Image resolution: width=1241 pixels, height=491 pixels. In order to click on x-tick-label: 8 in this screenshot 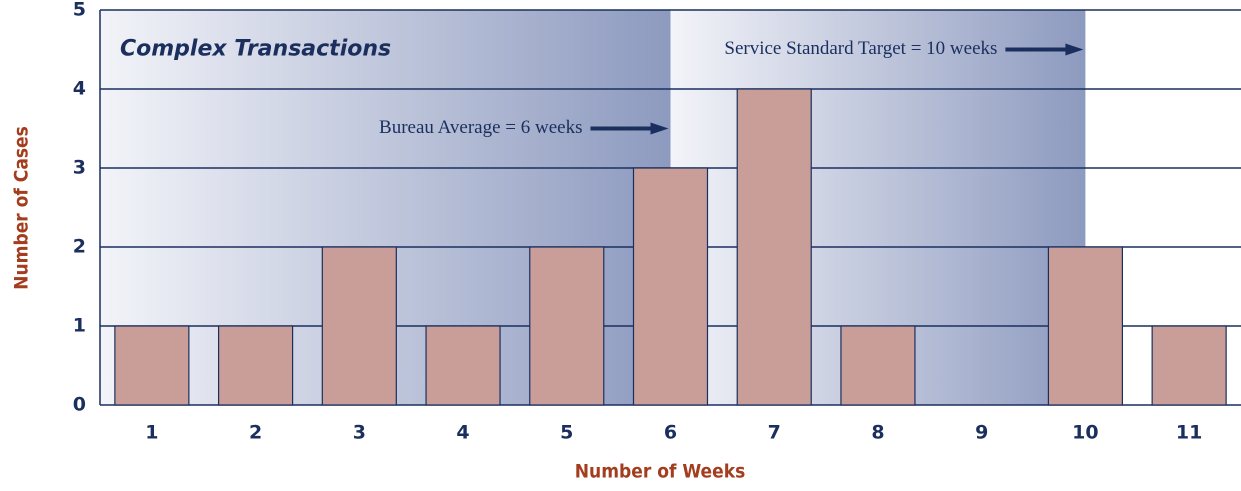, I will do `click(877, 433)`.